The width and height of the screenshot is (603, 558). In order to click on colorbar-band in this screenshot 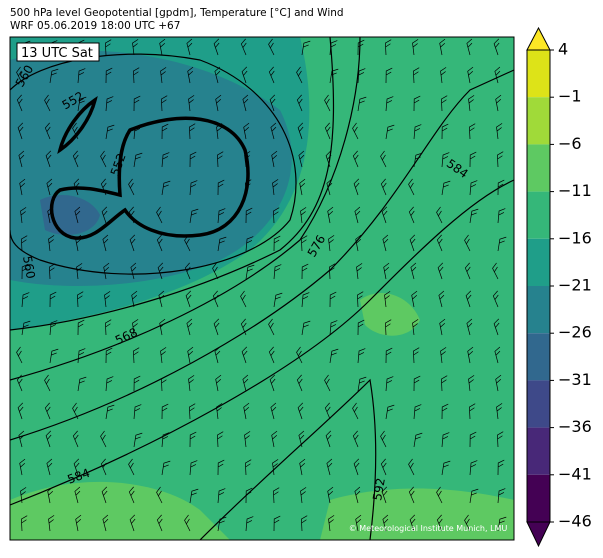, I will do `click(538, 404)`.